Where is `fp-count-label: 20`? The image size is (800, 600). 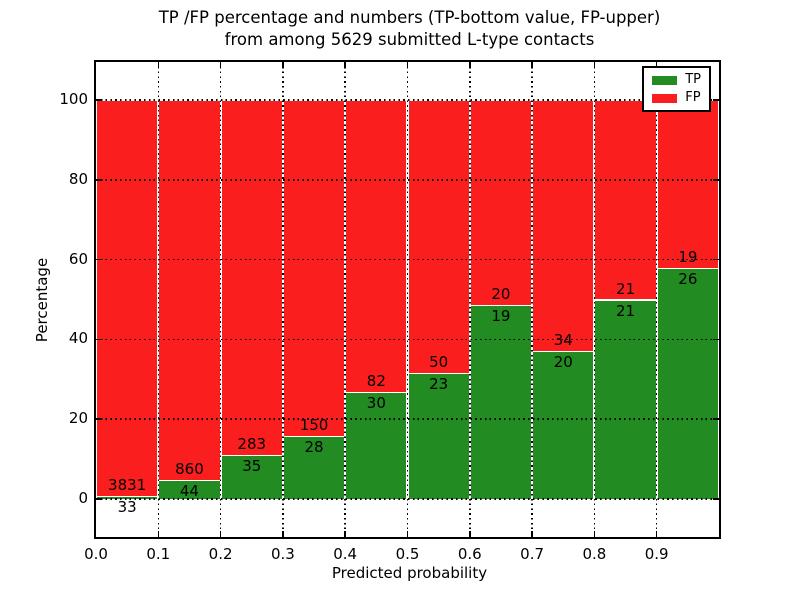 fp-count-label: 20 is located at coordinates (501, 293).